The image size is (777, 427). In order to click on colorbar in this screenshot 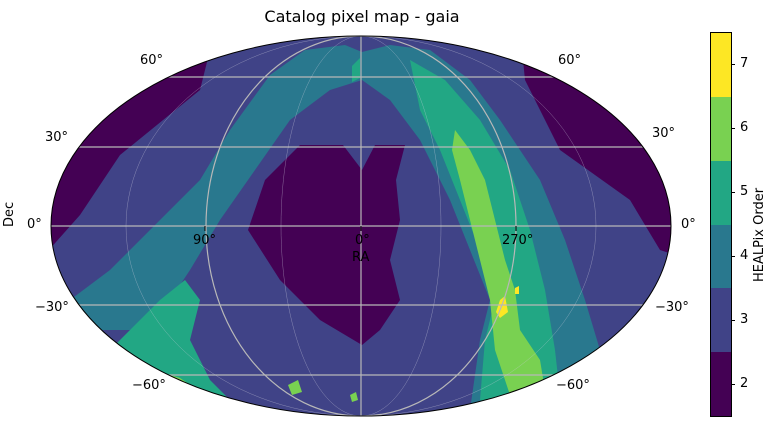, I will do `click(721, 224)`.